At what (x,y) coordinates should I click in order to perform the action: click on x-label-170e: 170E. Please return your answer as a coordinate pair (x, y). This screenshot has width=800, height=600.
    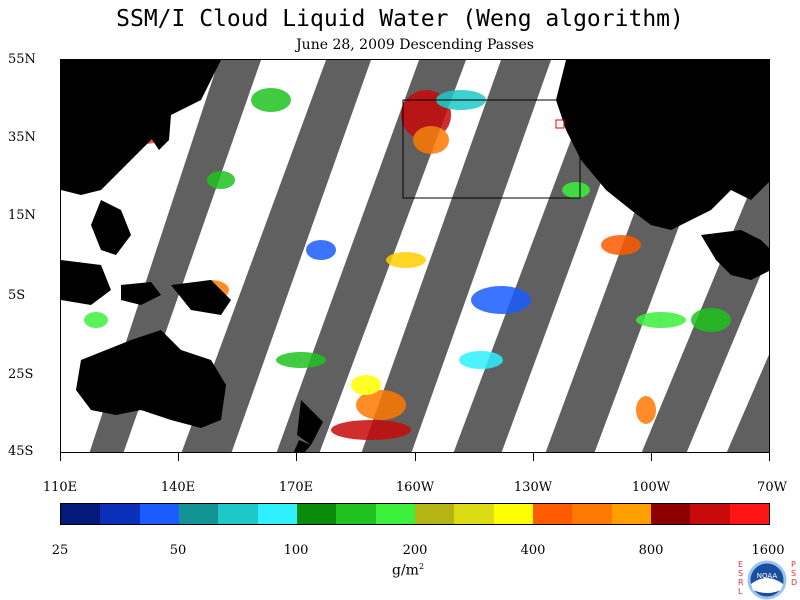
    Looking at the image, I should click on (296, 487).